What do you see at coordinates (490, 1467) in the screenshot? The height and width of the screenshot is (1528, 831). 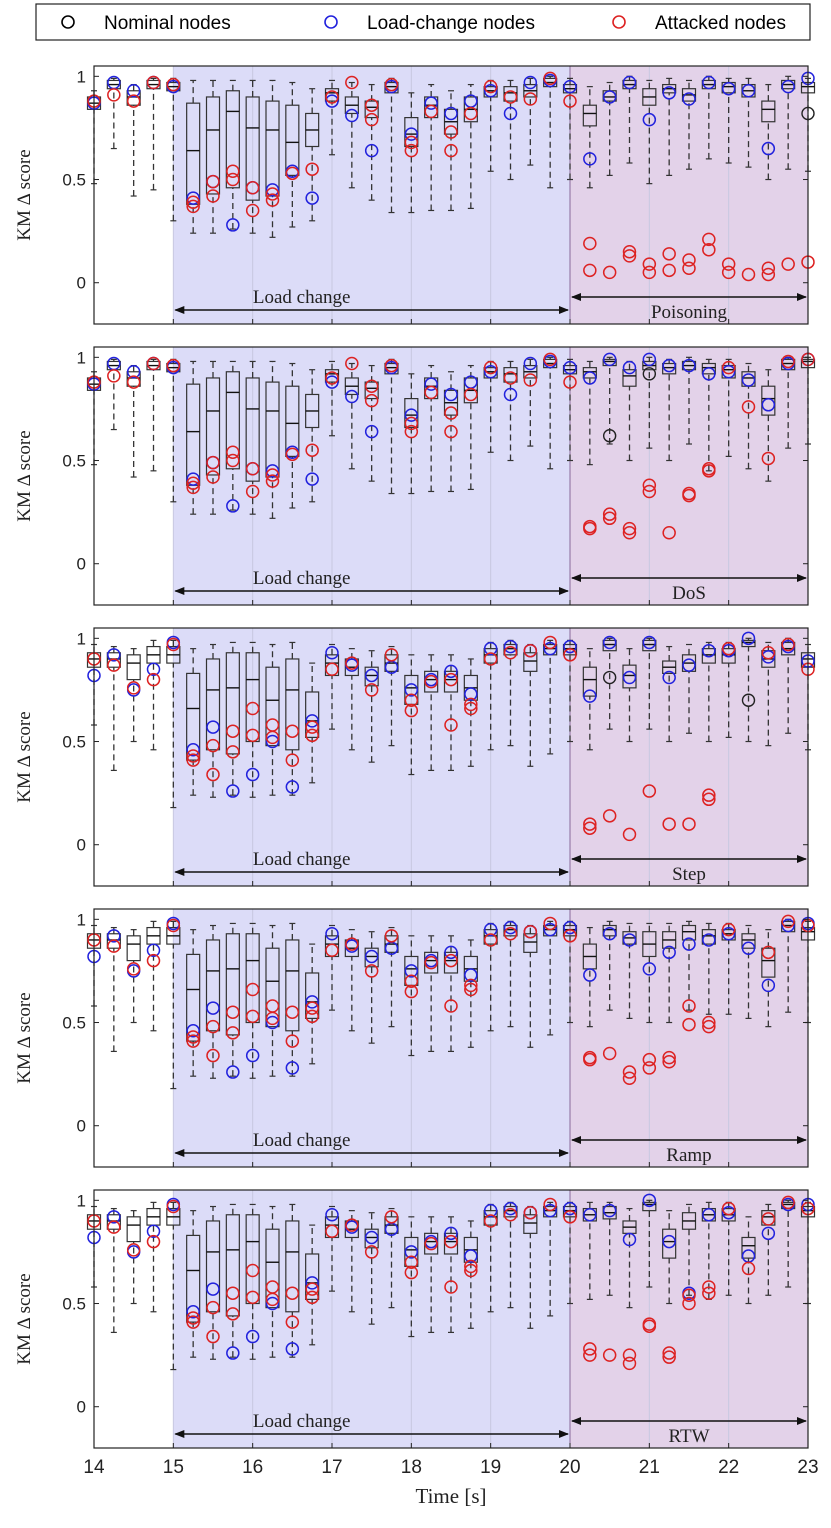 I see `x-tick-label: 19` at bounding box center [490, 1467].